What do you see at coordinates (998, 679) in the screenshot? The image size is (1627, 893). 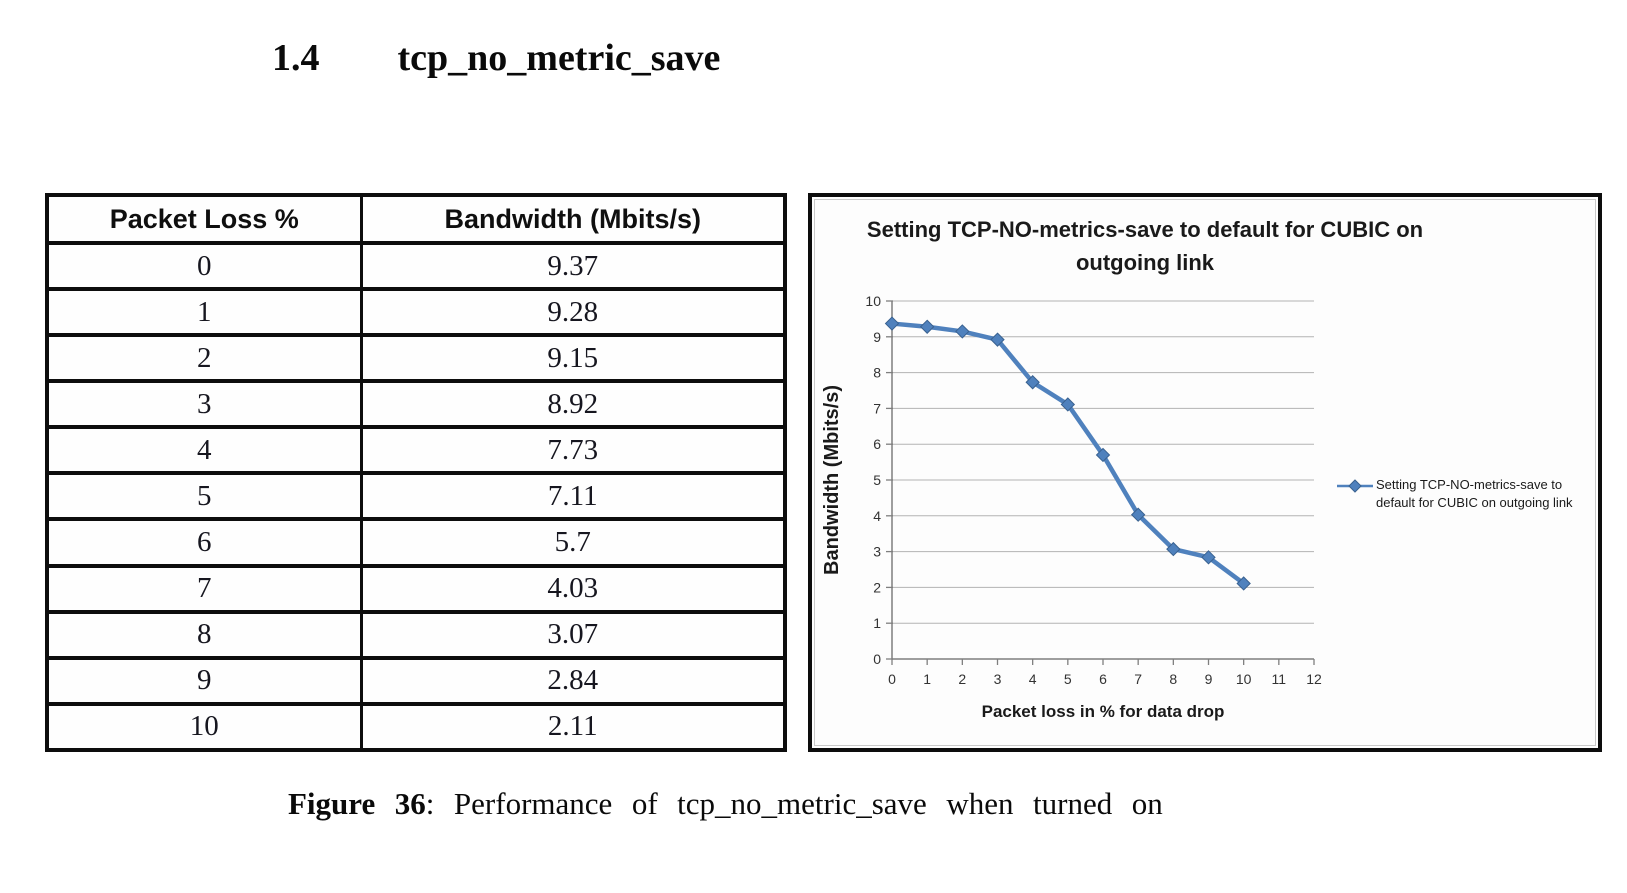 I see `x-tick-label: 3` at bounding box center [998, 679].